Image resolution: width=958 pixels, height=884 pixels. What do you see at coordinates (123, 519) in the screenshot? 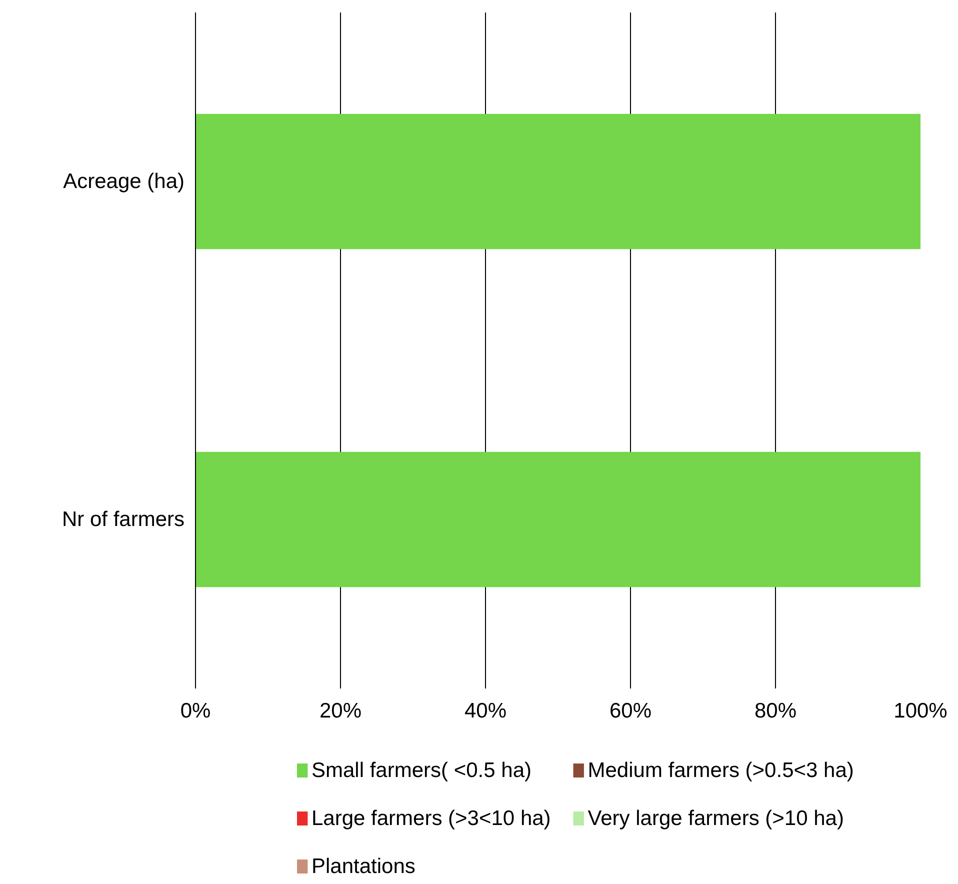
I see `y-tick-label: Nr of farmers` at bounding box center [123, 519].